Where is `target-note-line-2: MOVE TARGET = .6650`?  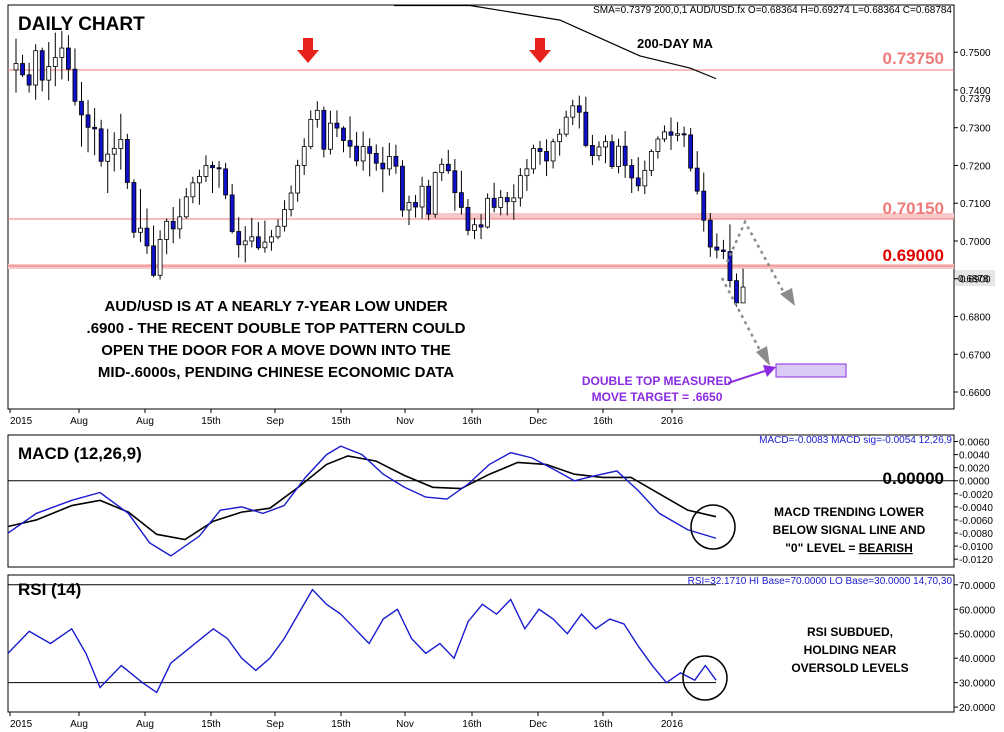 target-note-line-2: MOVE TARGET = .6650 is located at coordinates (657, 397).